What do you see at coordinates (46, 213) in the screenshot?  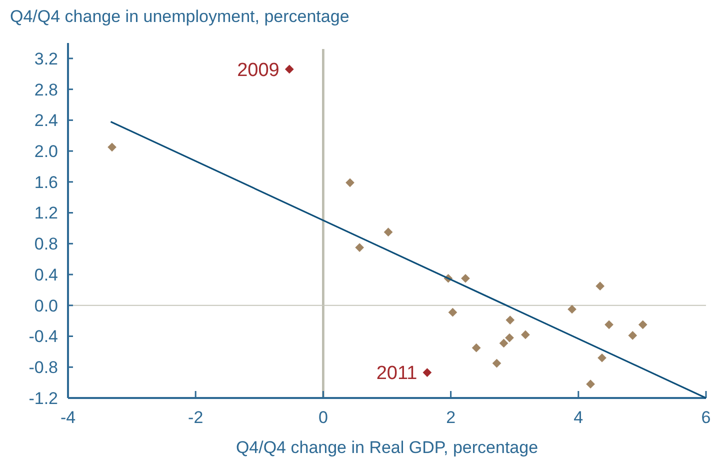 I see `y-tick-label: 1.2` at bounding box center [46, 213].